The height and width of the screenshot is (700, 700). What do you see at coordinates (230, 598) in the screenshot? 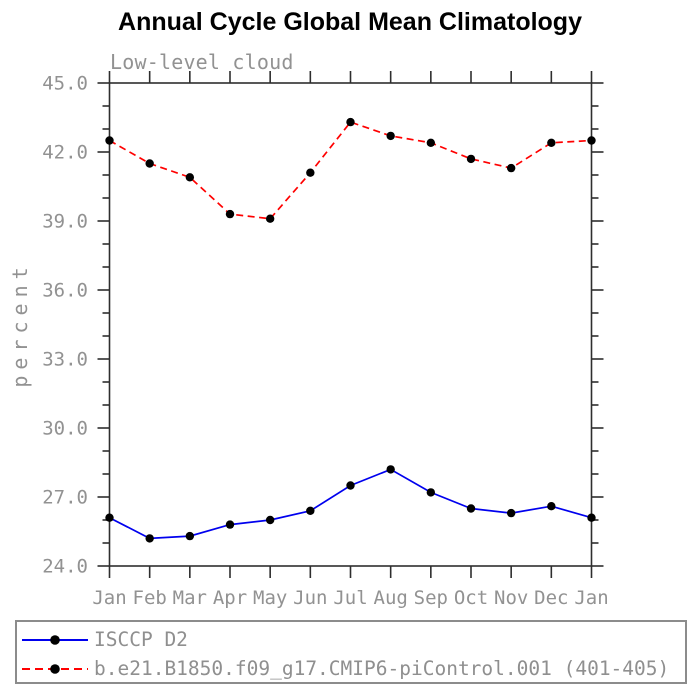
I see `x-tick-label: Apr` at bounding box center [230, 598].